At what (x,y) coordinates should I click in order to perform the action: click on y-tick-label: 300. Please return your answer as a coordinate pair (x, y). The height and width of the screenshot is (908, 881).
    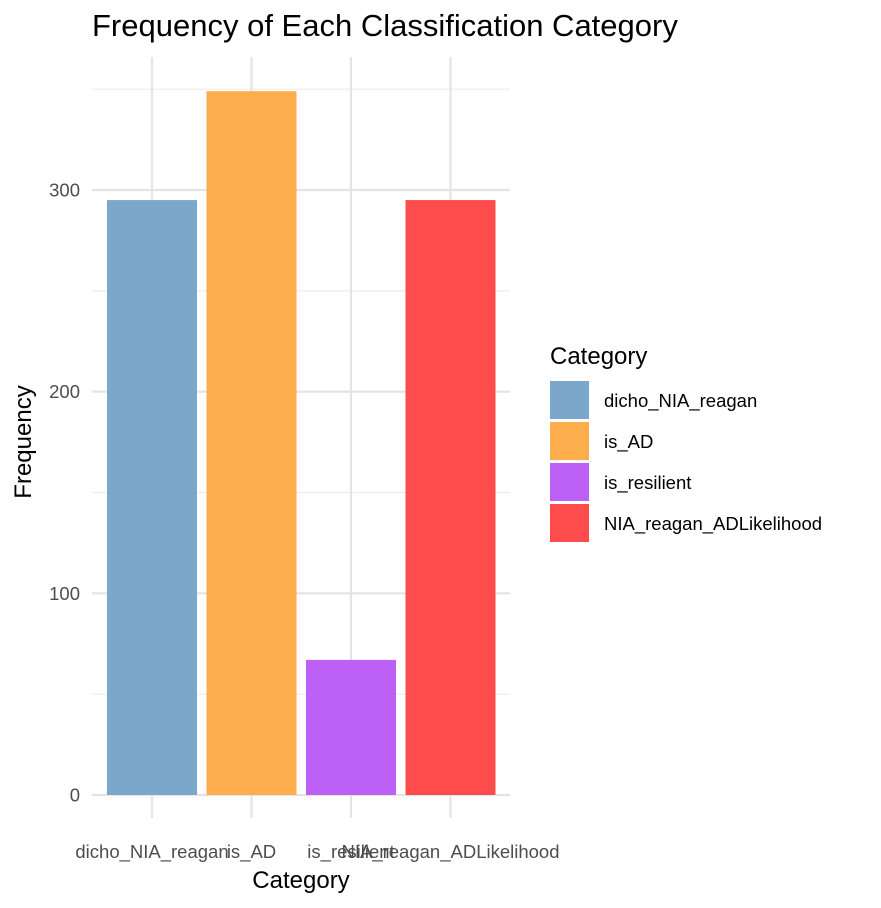
    Looking at the image, I should click on (64, 190).